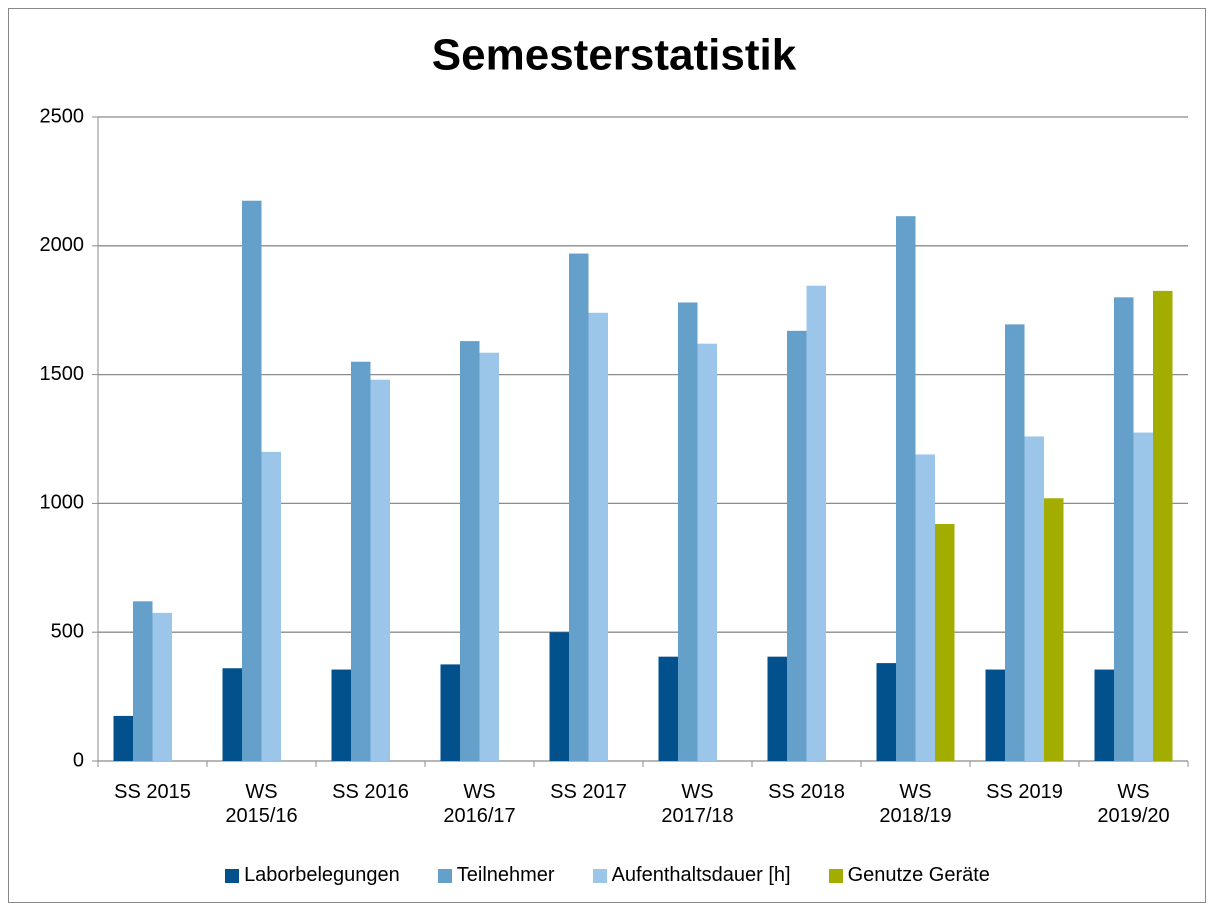 The image size is (1215, 911). I want to click on x-tick-label: SS 2016, so click(370, 792).